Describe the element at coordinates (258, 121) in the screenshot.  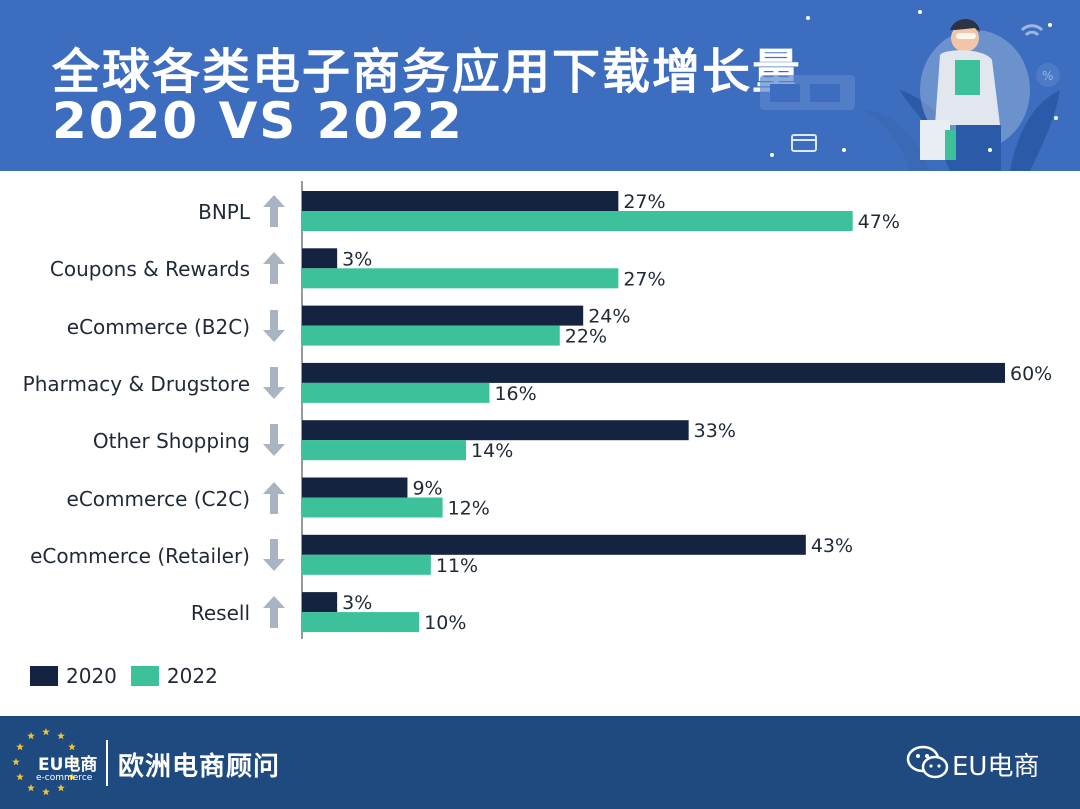
I see `chart-subtitle: 2020 VS 2022` at that location.